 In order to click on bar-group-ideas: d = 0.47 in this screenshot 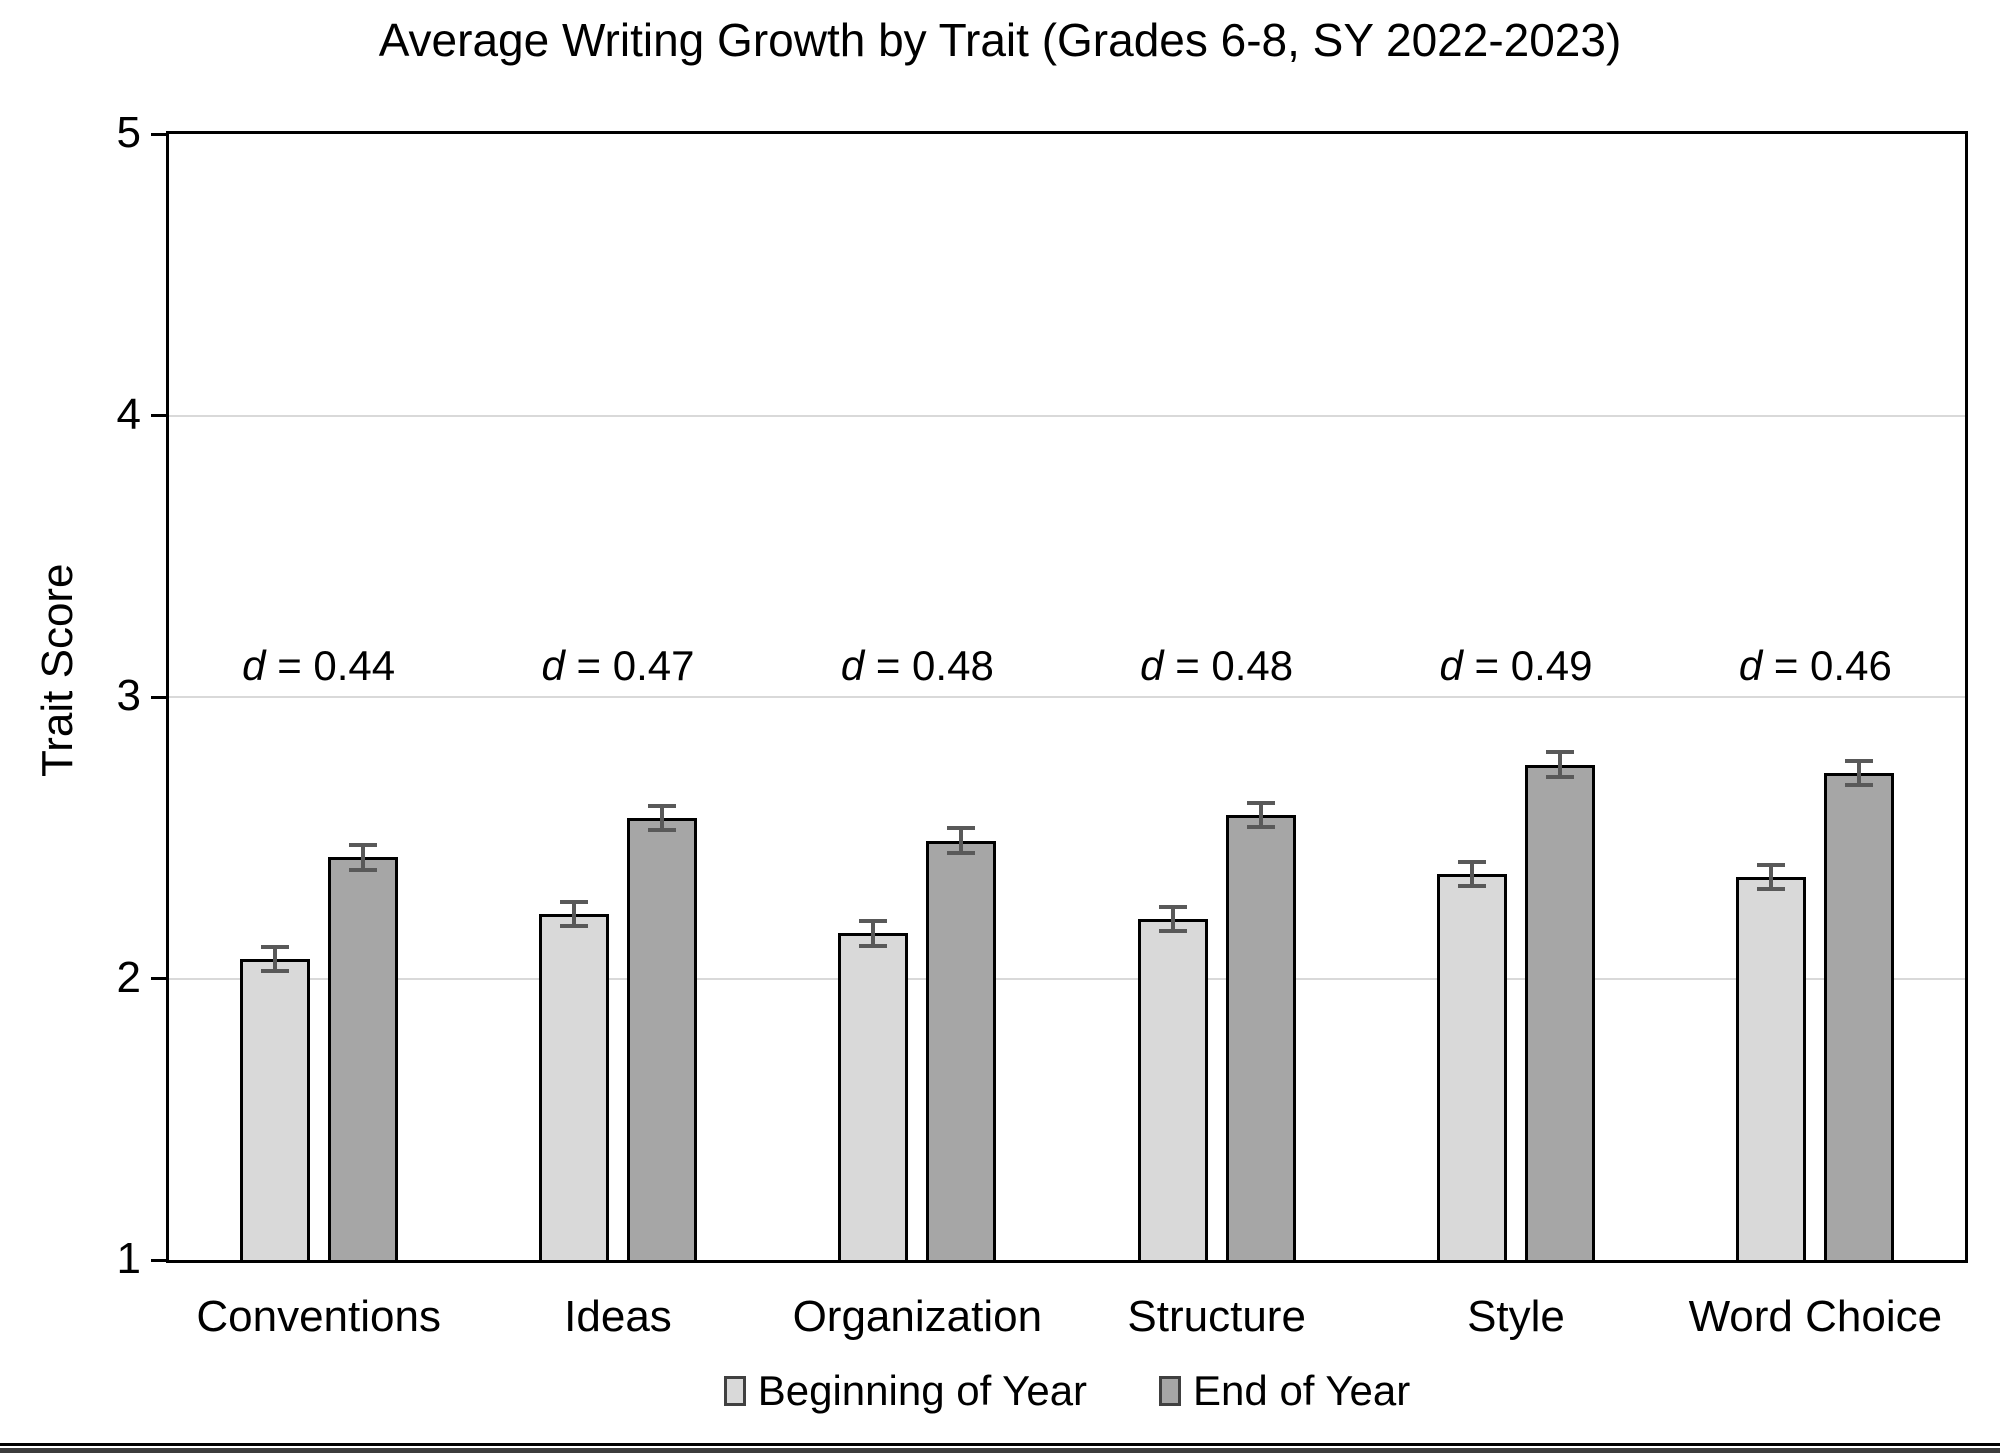, I will do `click(617, 697)`.